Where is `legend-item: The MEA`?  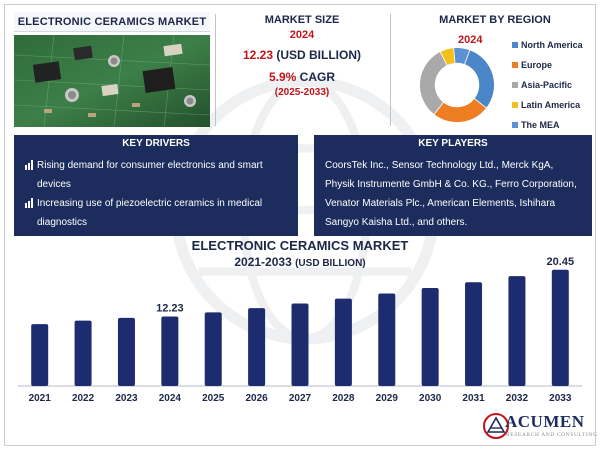 legend-item: The MEA is located at coordinates (547, 125).